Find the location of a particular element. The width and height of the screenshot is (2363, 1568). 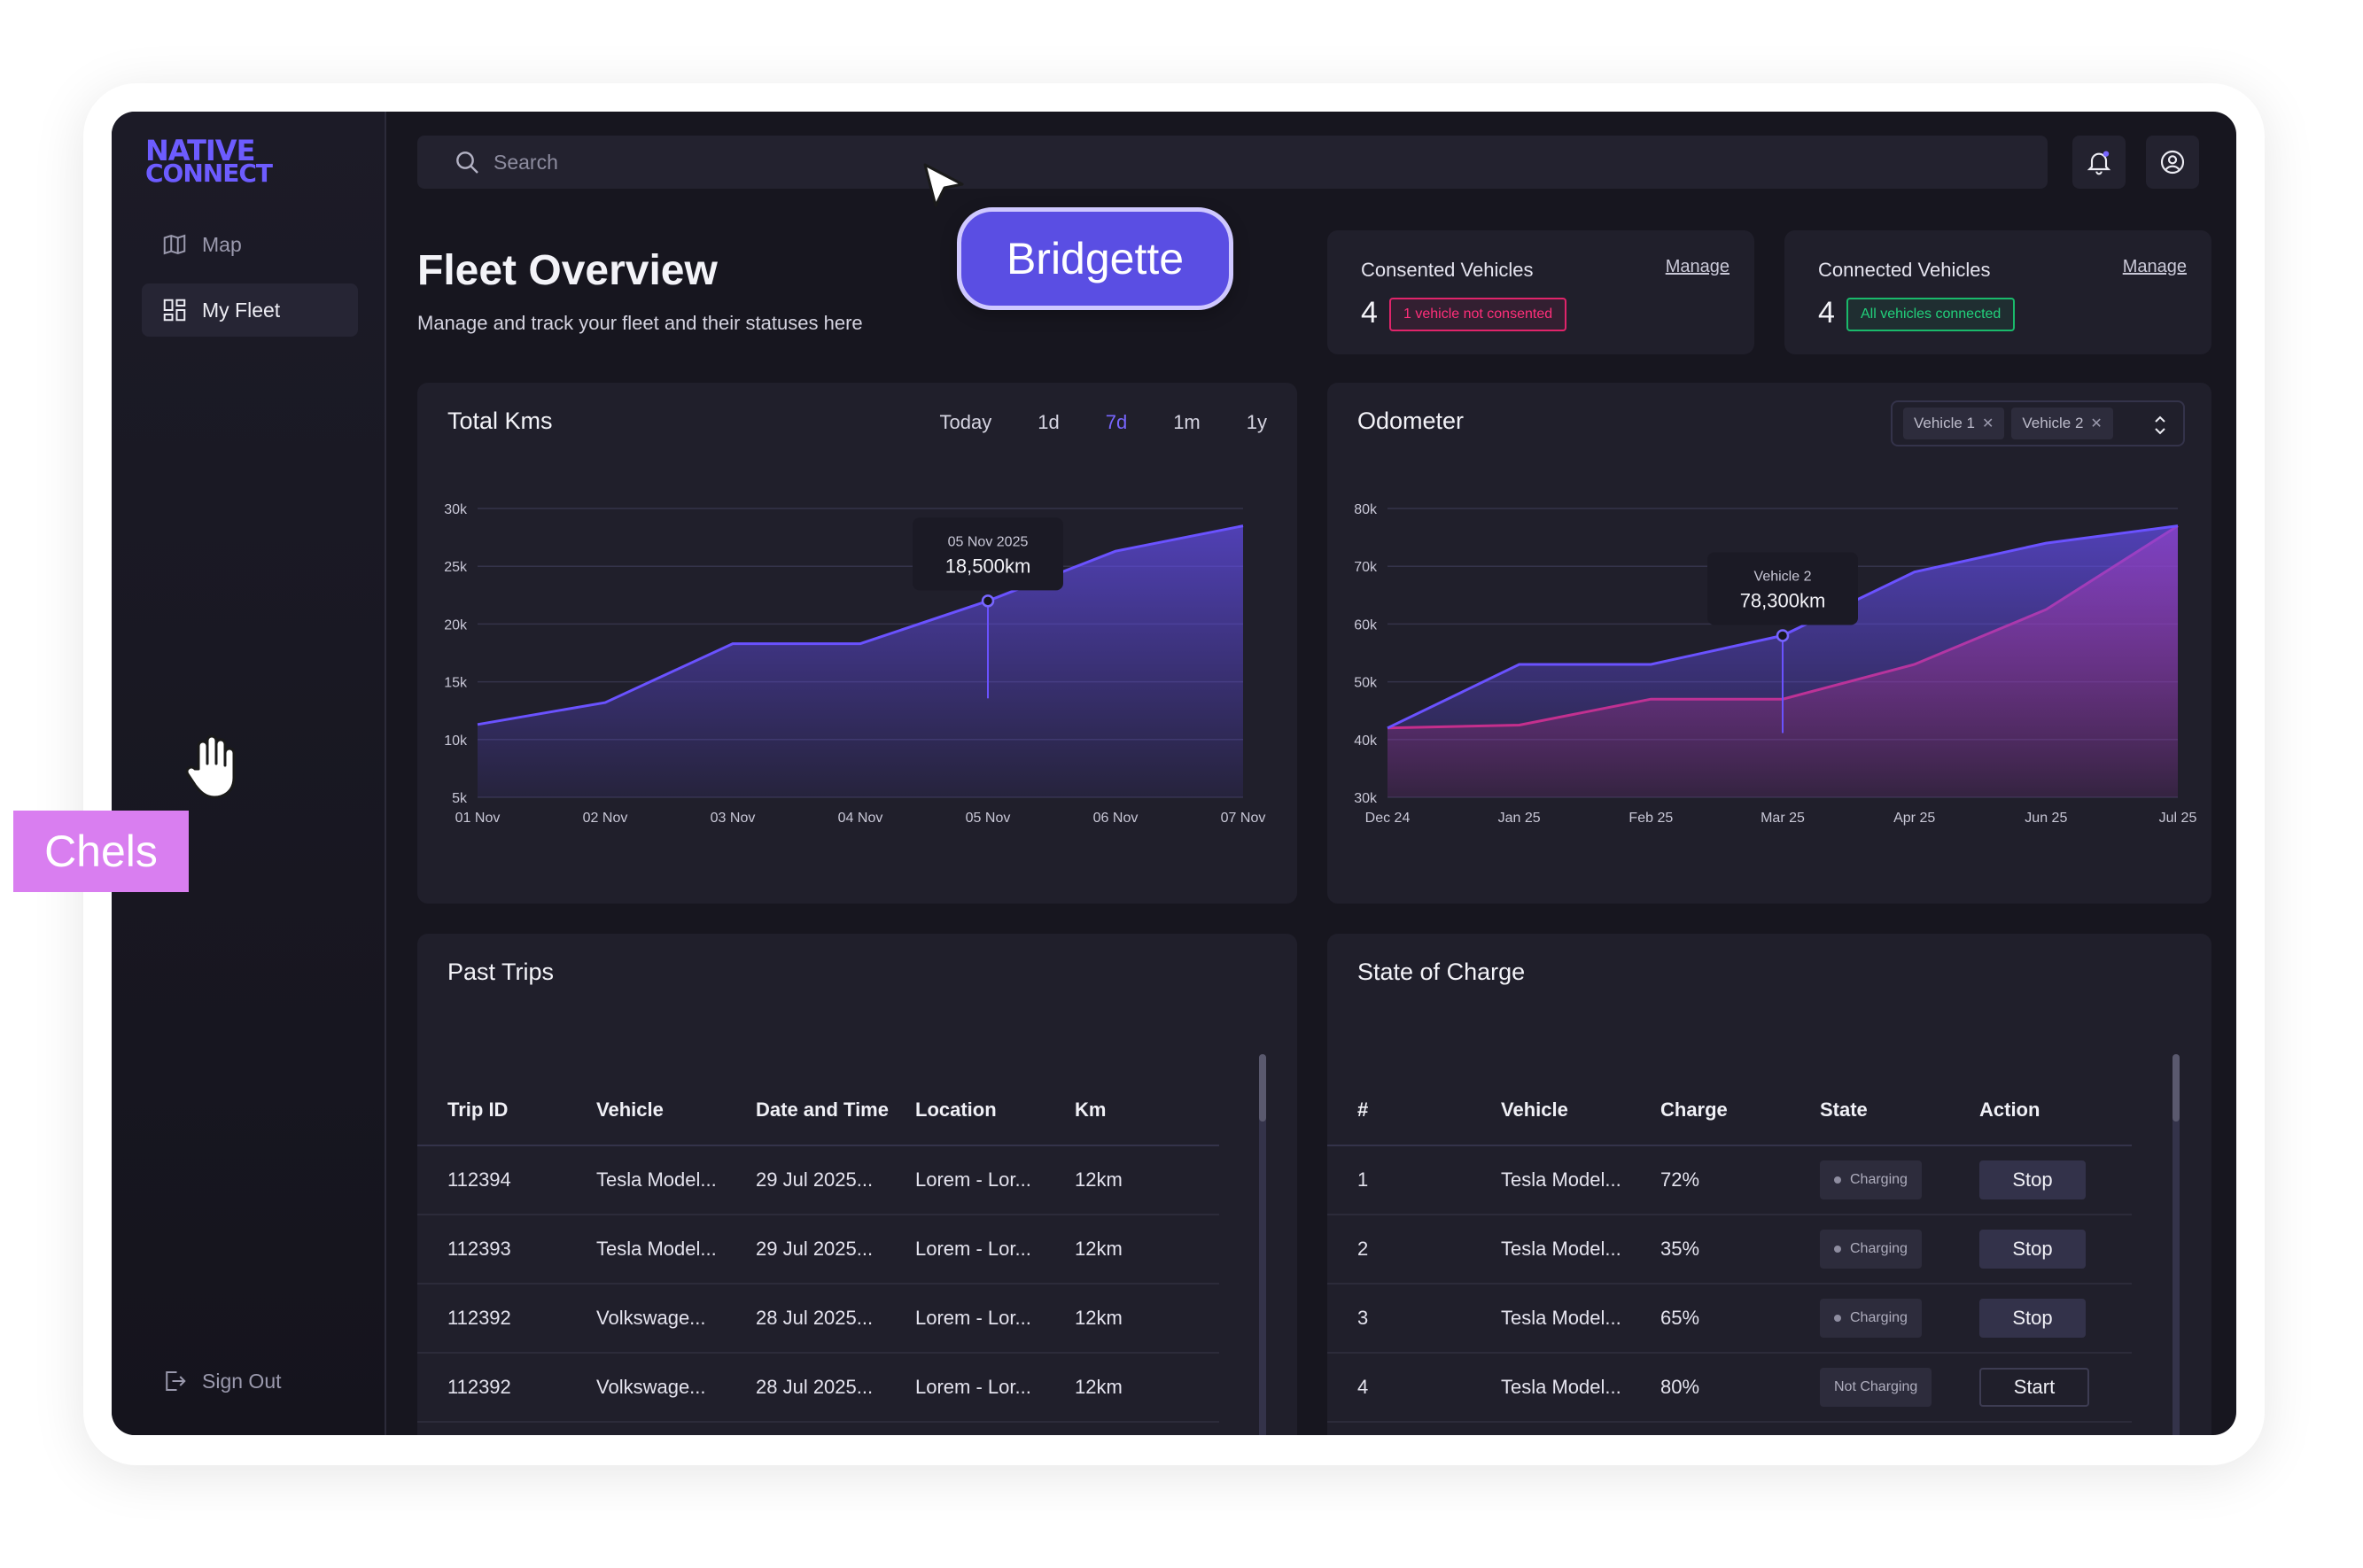

status-badge: All vehicles connected is located at coordinates (1931, 314).